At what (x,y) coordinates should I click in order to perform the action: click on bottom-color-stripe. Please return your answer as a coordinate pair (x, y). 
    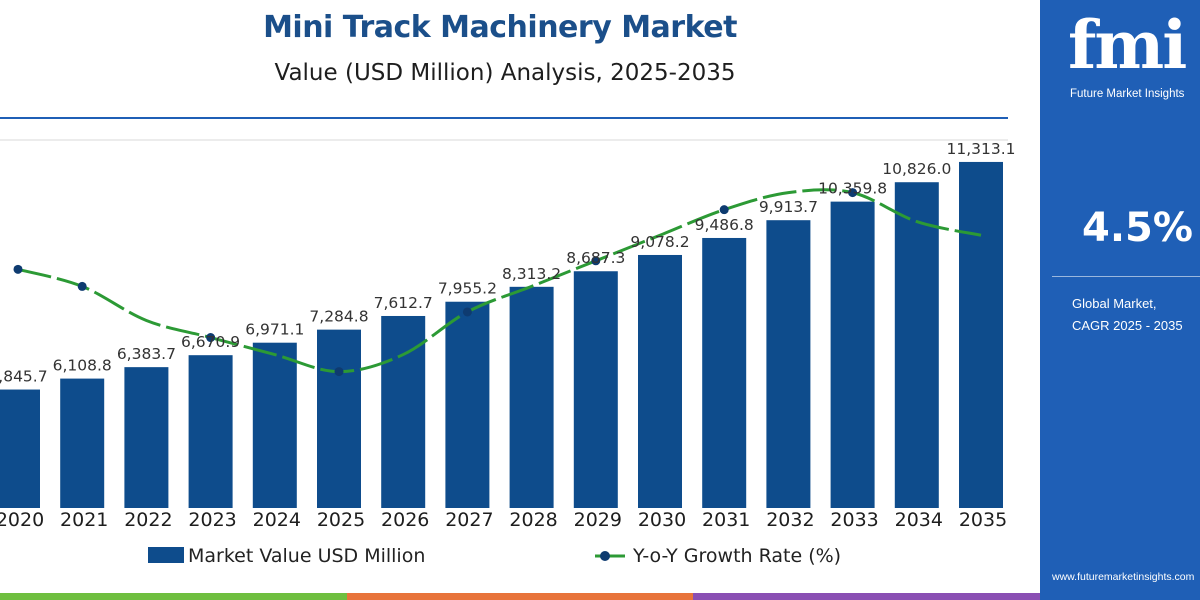
    Looking at the image, I should click on (520, 596).